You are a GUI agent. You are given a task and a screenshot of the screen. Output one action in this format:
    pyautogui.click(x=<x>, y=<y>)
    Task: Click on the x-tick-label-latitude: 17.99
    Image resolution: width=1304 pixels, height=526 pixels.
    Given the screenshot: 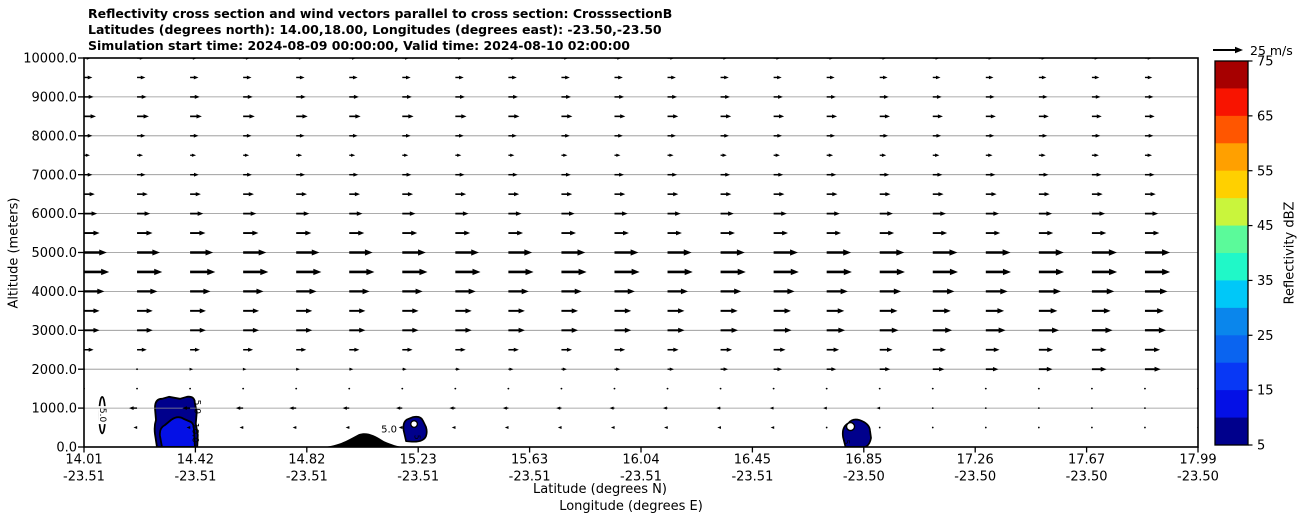 What is the action you would take?
    pyautogui.click(x=1197, y=460)
    